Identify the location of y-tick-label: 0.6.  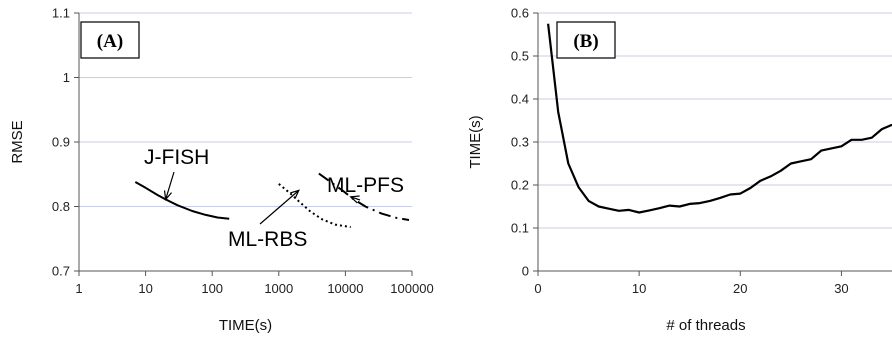
(520, 13).